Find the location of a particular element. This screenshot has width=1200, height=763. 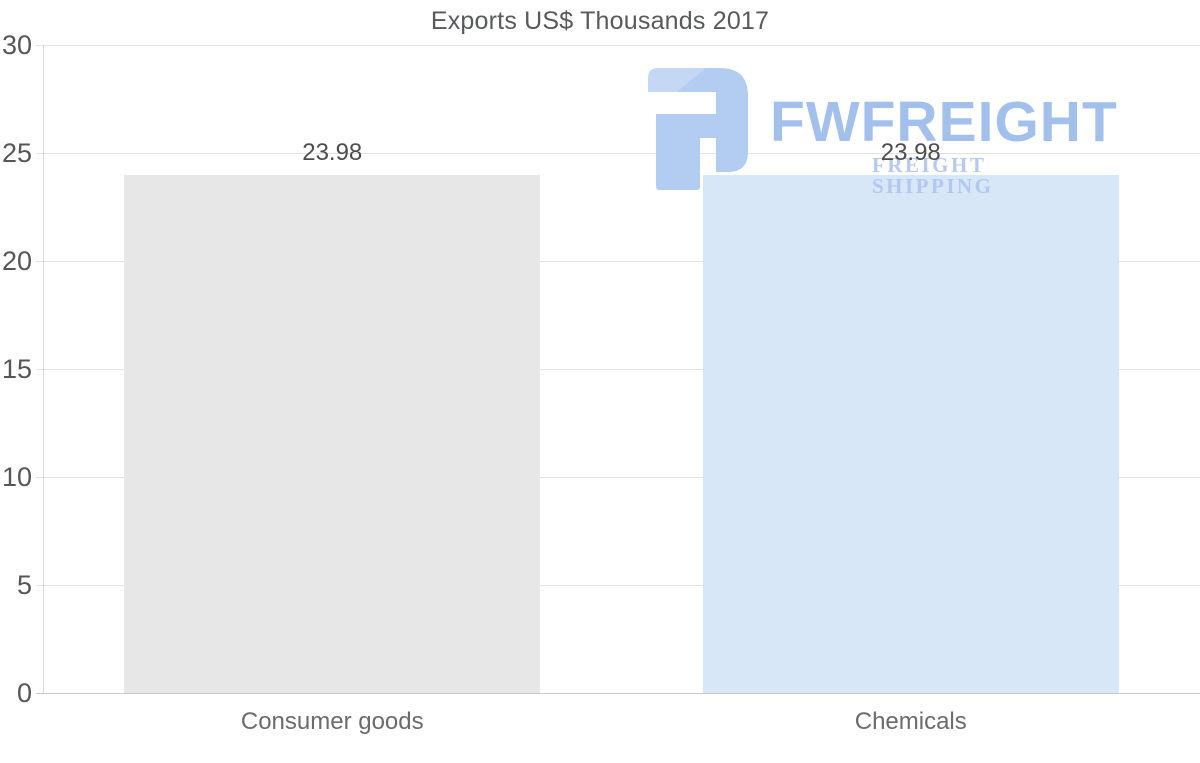

gridline-y0 is located at coordinates (618, 693).